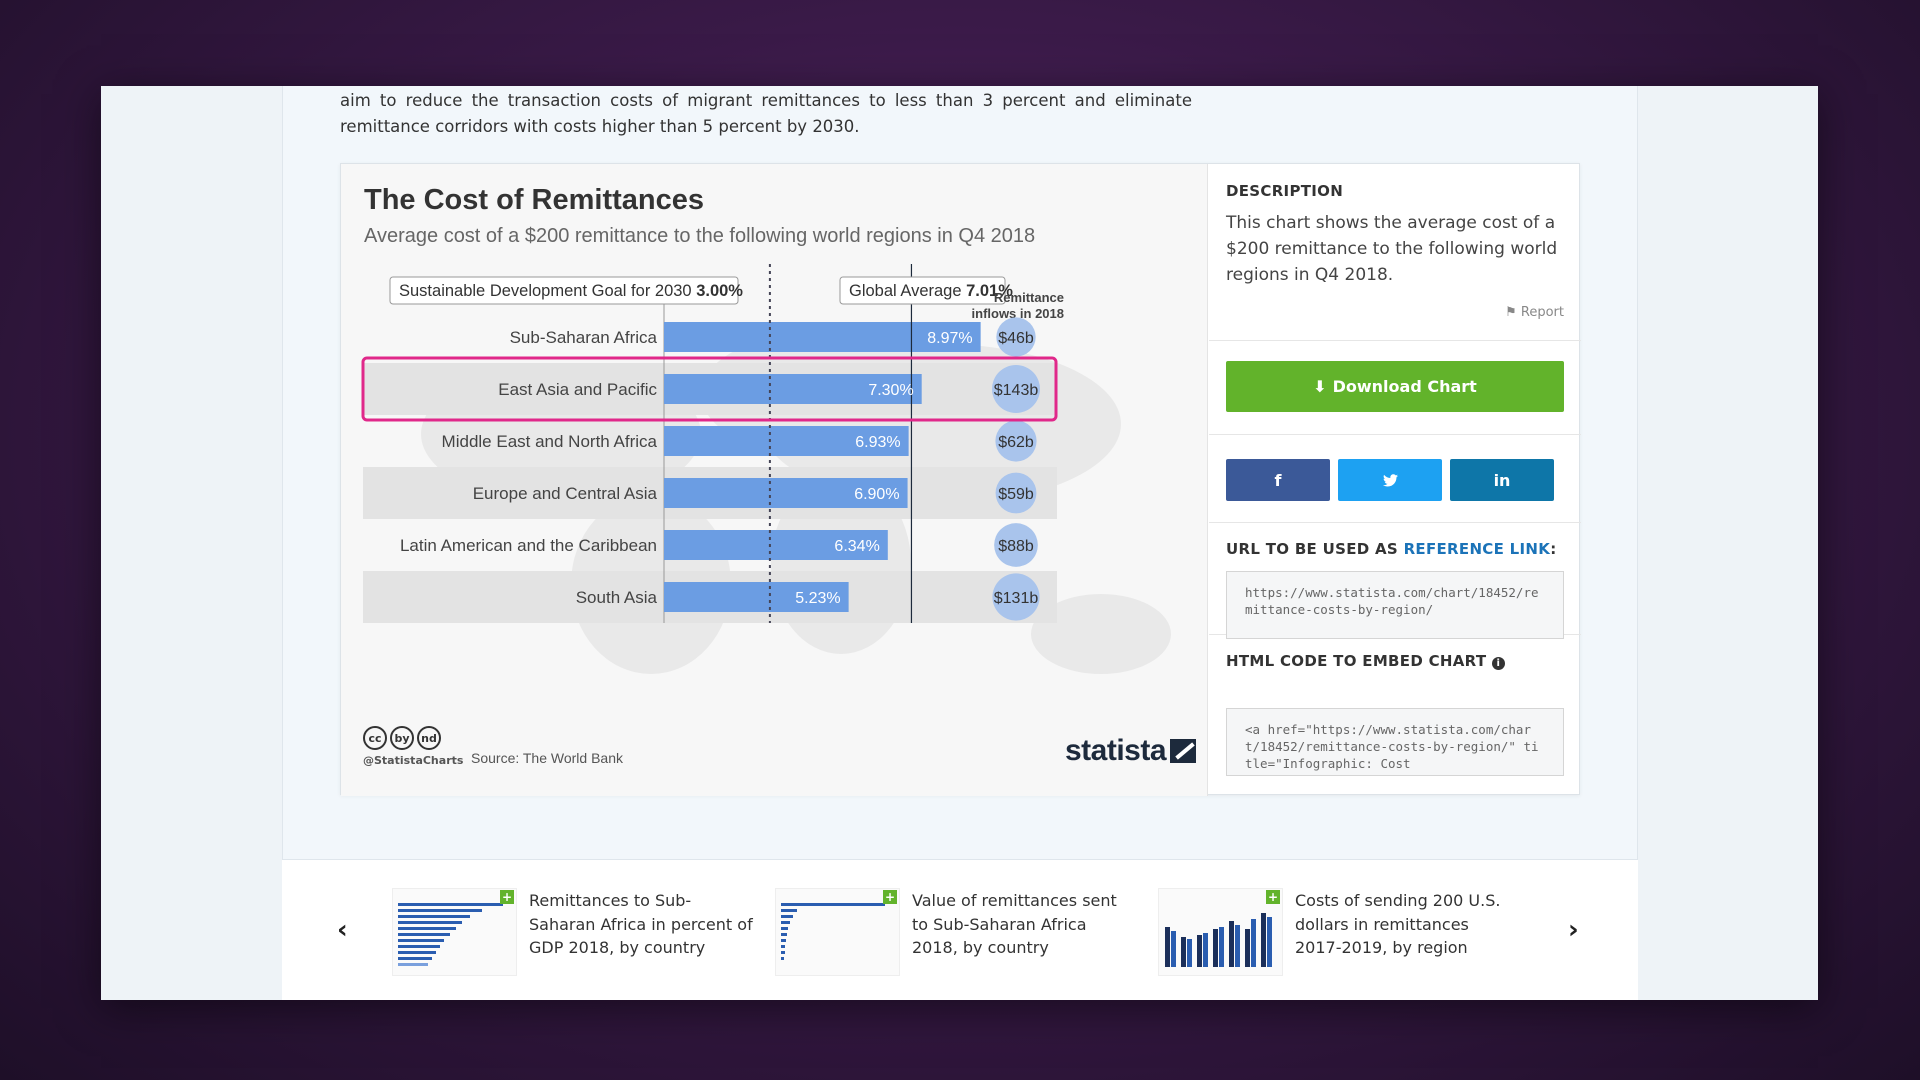 This screenshot has height=1080, width=1920. I want to click on report-link: ⚑ Report, so click(1534, 312).